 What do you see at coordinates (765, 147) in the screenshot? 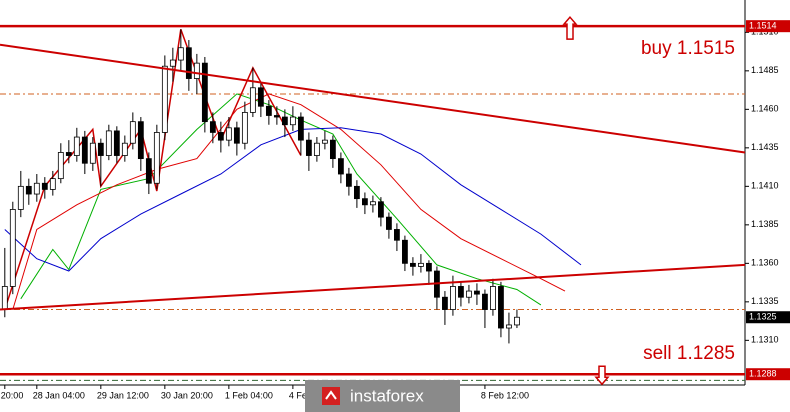
I see `y-tick-label: 1.1435` at bounding box center [765, 147].